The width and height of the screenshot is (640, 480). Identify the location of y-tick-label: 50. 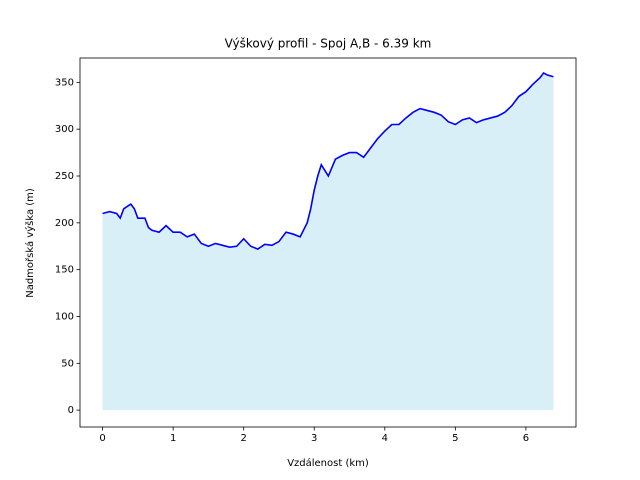
(67, 363).